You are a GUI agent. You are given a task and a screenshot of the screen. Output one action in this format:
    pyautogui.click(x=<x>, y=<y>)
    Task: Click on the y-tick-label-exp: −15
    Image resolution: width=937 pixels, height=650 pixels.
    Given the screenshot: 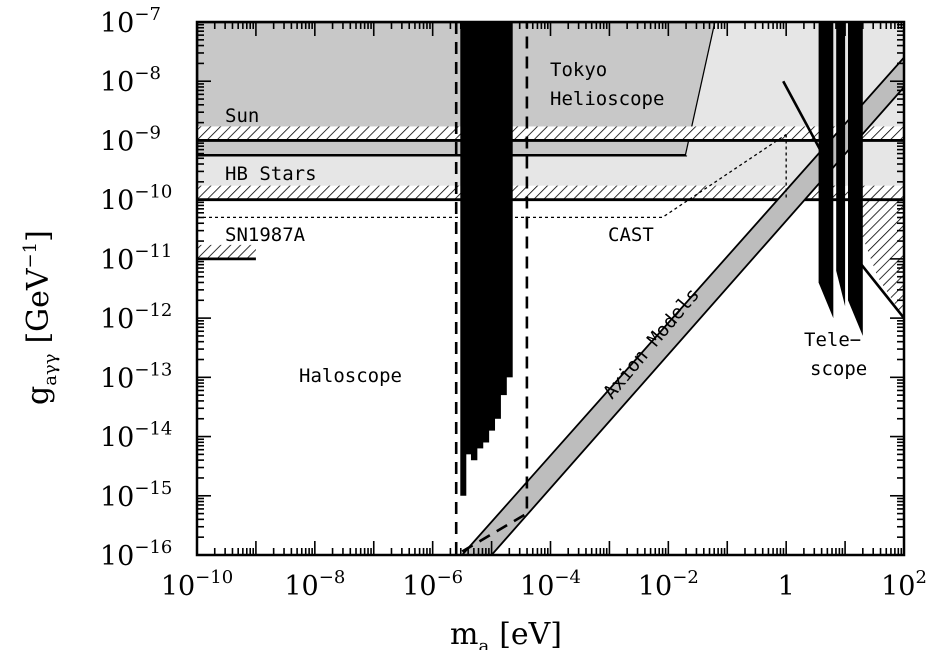 What is the action you would take?
    pyautogui.click(x=153, y=488)
    